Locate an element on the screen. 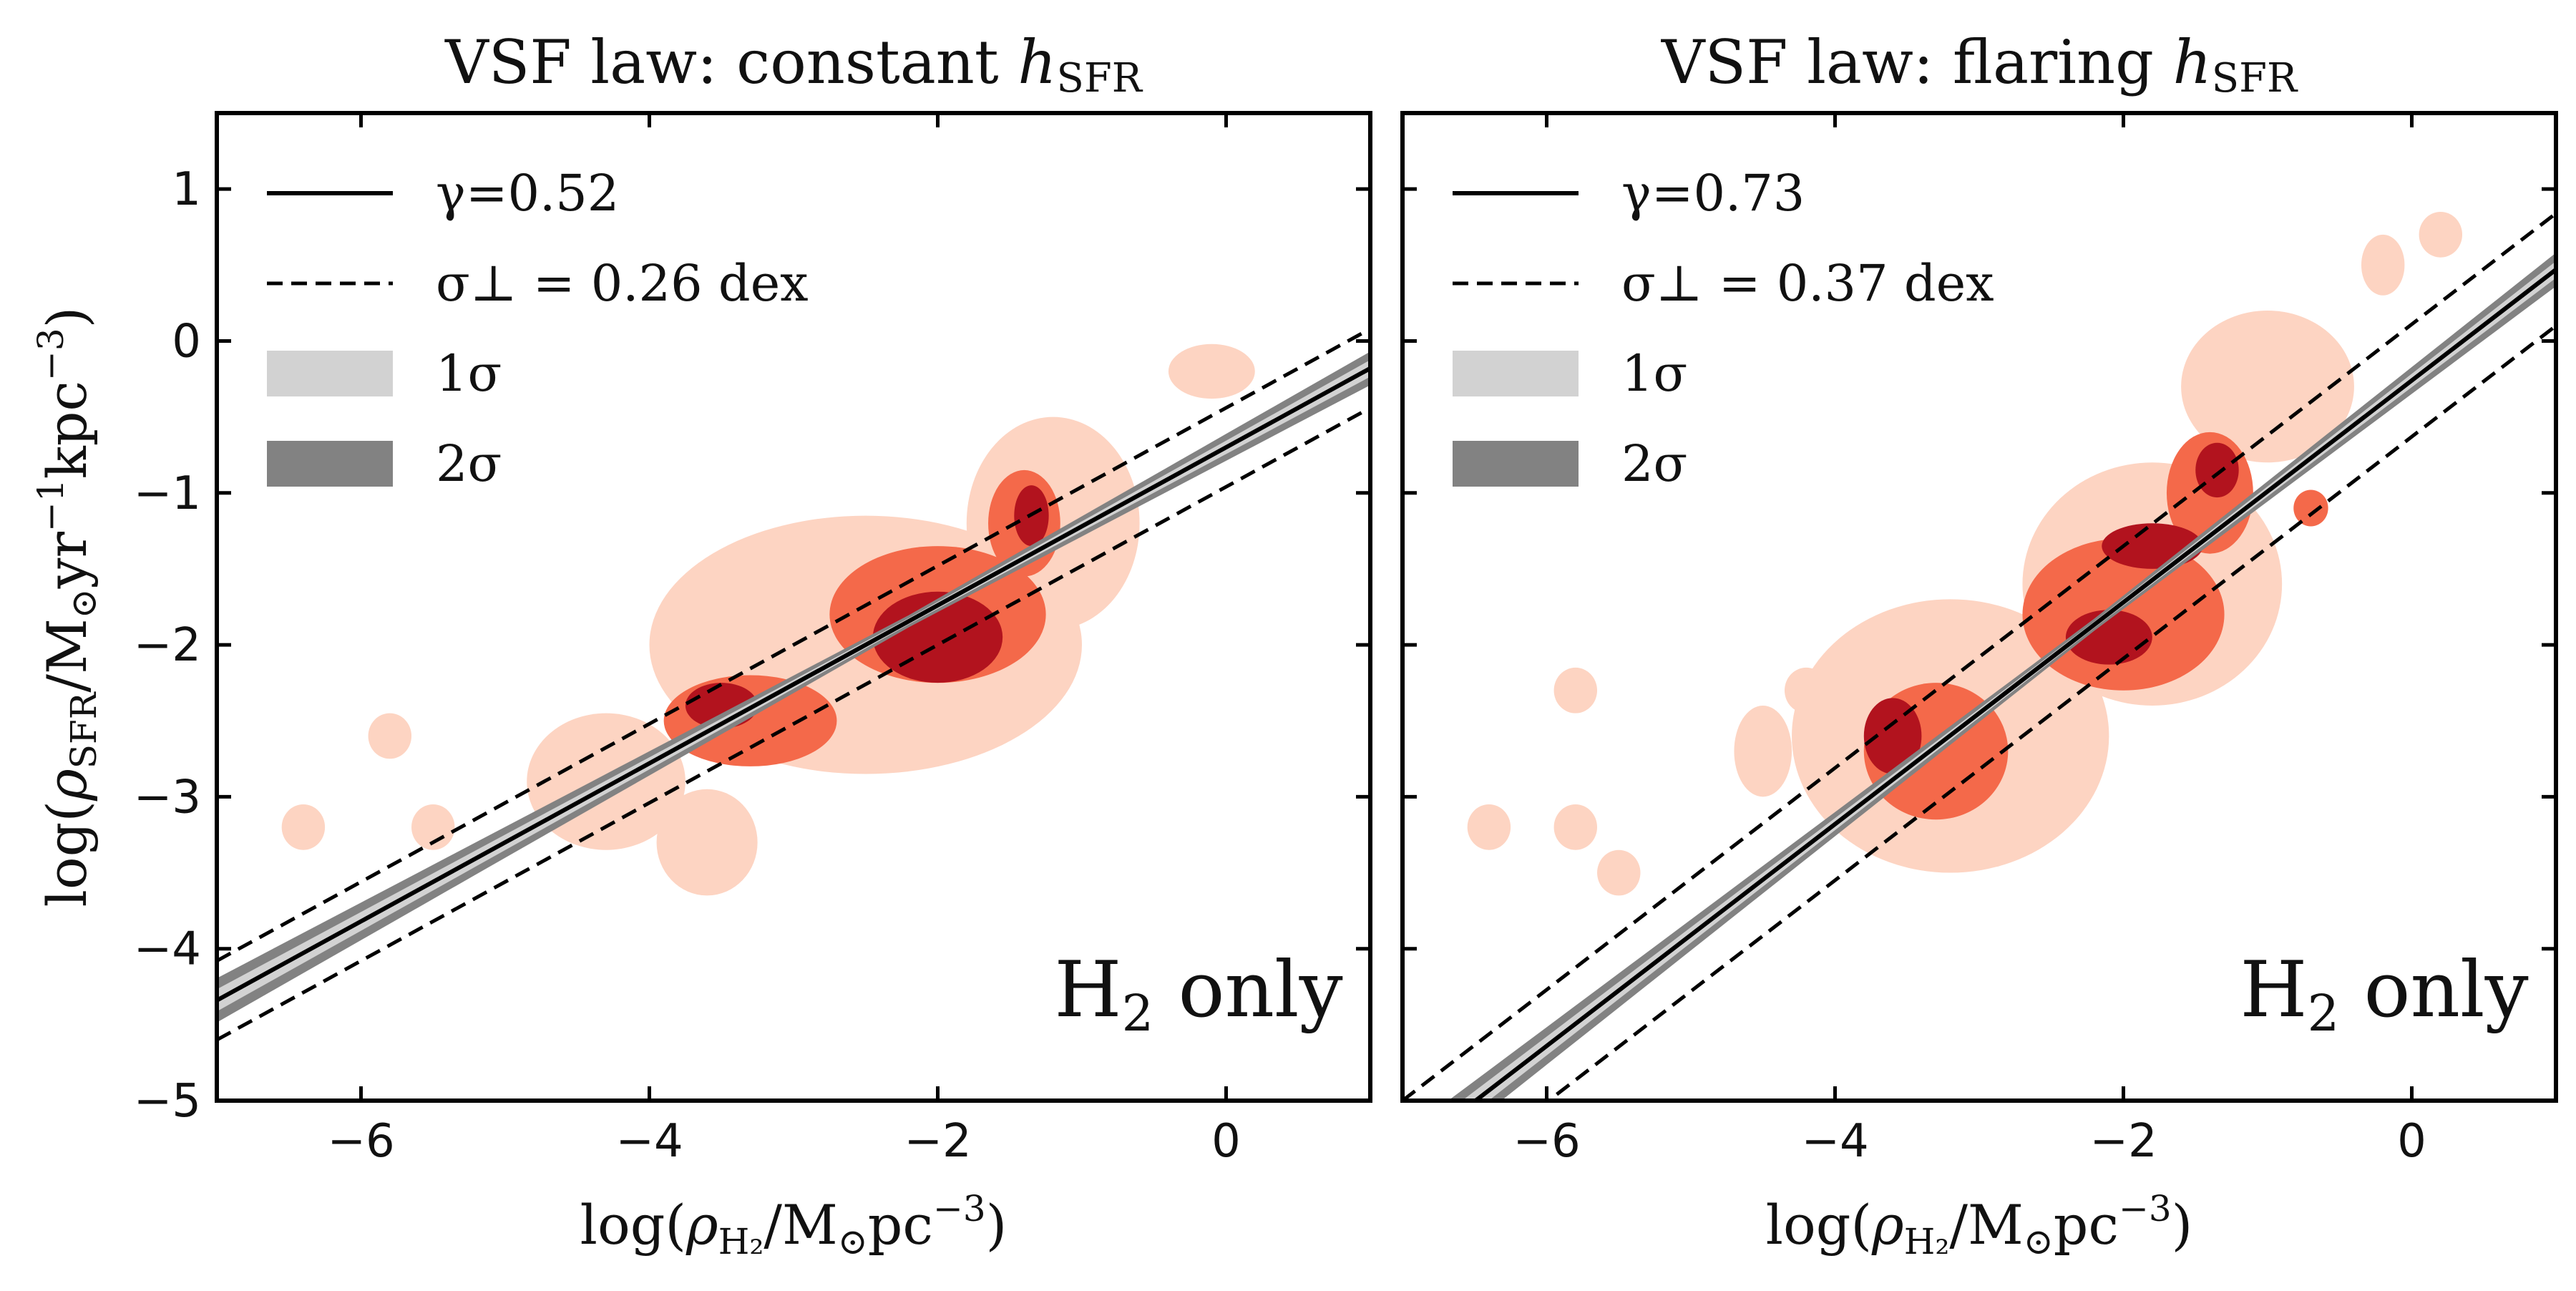 The height and width of the screenshot is (1291, 2576). legend-entry-solid: γ=0.52 is located at coordinates (443, 193).